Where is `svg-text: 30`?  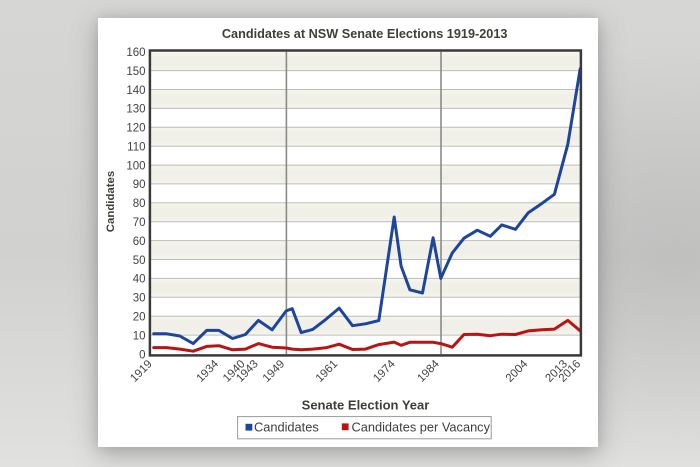
svg-text: 30 is located at coordinates (139, 299).